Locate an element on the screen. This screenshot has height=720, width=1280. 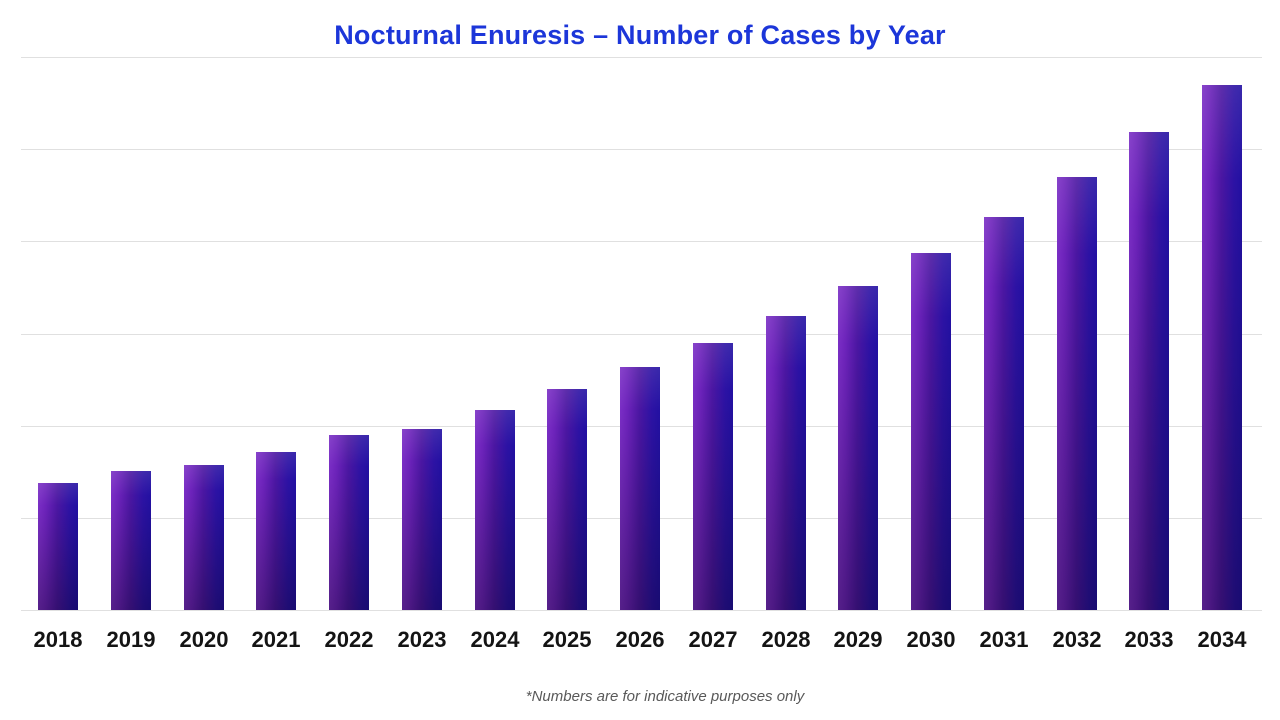
bar-2025 is located at coordinates (567, 499).